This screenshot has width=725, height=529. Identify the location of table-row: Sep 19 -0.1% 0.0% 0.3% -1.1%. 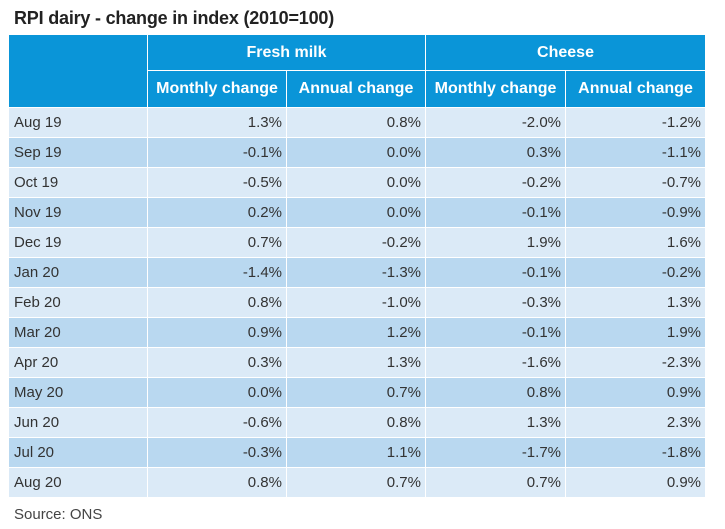
(357, 152).